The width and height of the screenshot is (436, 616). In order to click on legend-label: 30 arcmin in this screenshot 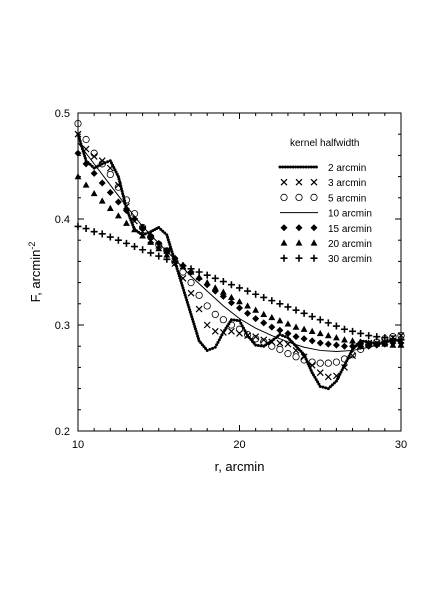, I will do `click(350, 259)`.